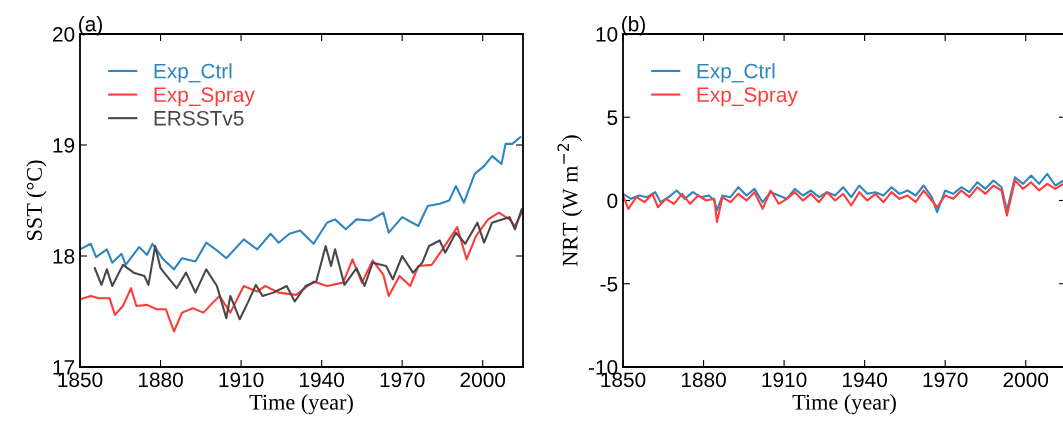 The image size is (1063, 439). I want to click on y-tick-label: -5, so click(609, 284).